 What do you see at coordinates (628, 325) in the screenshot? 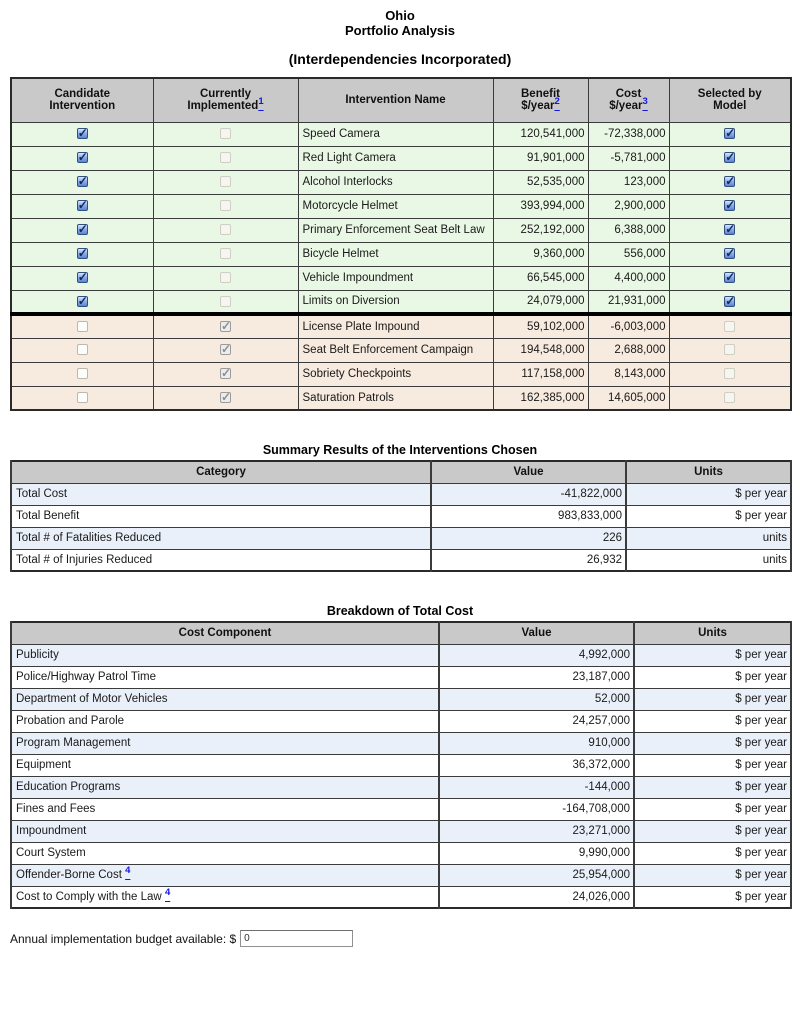
I see `cost-cell: -6,003,000` at bounding box center [628, 325].